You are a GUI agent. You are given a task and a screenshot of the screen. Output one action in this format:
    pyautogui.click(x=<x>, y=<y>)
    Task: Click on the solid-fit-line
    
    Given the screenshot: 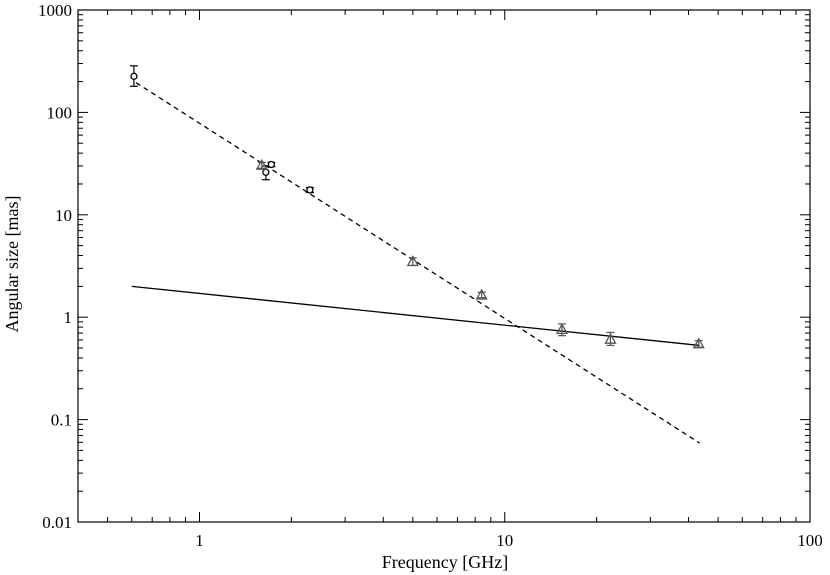 What is the action you would take?
    pyautogui.click(x=415, y=316)
    